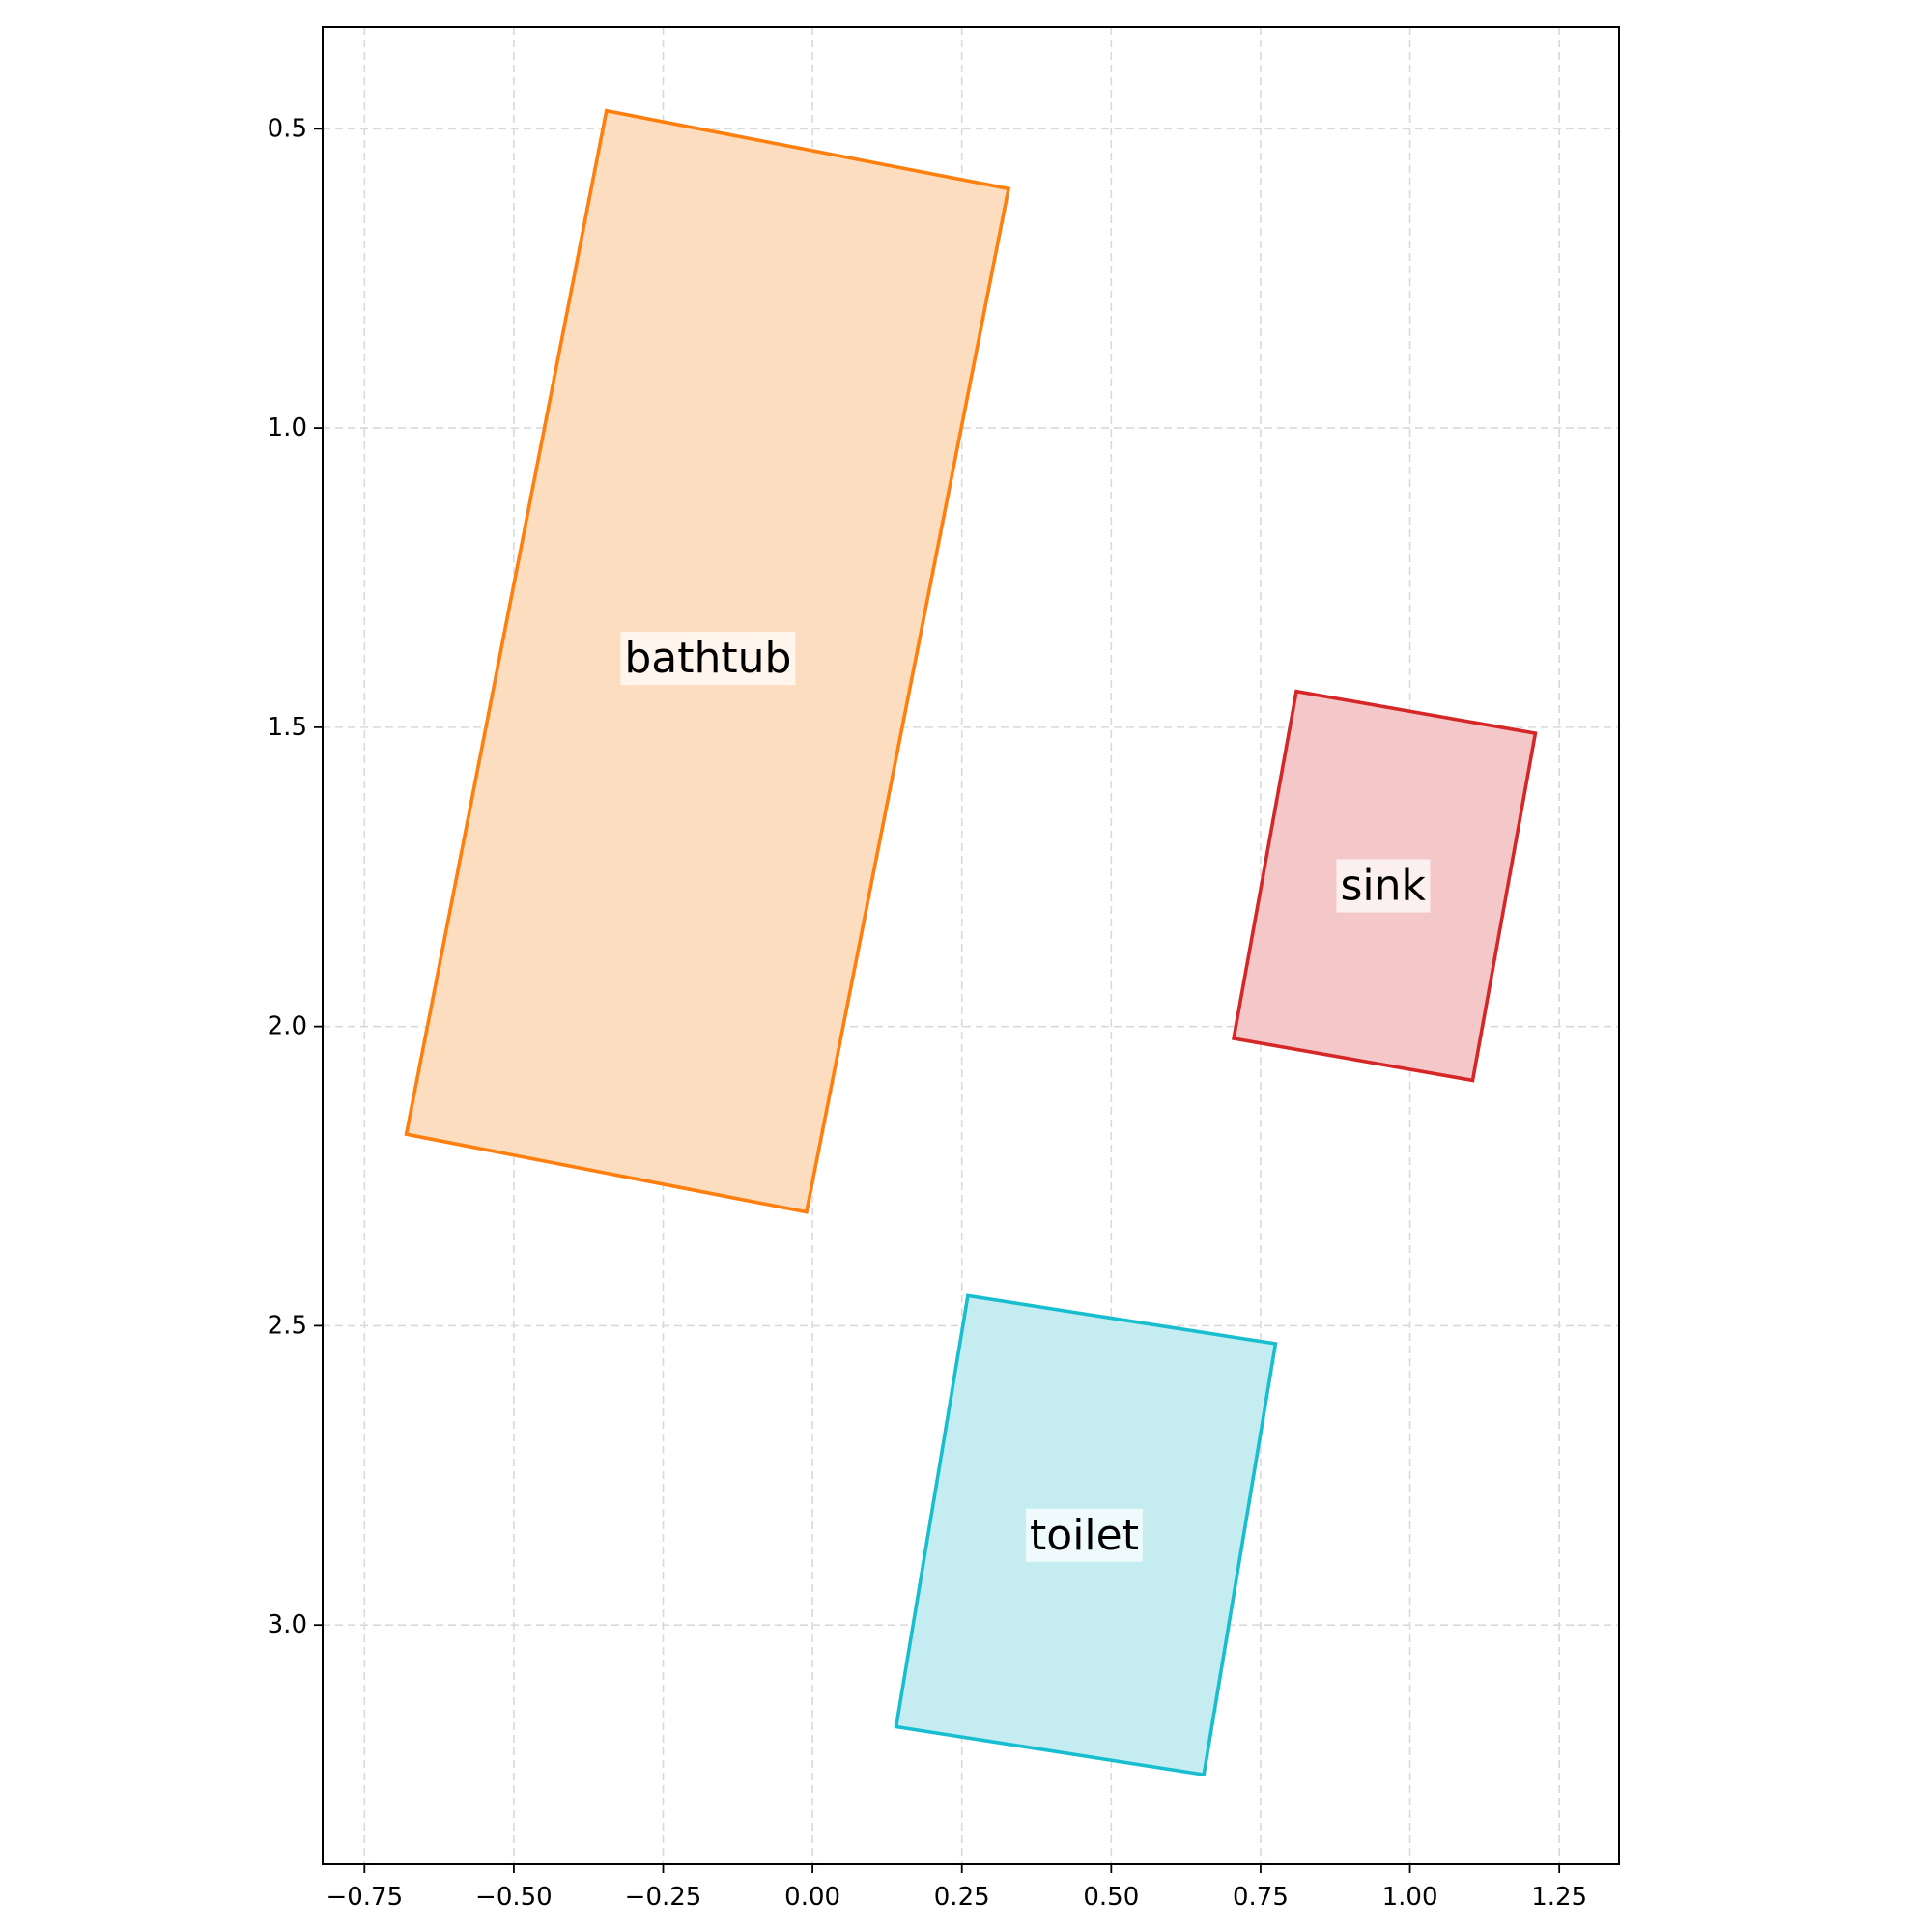  I want to click on toilet-label-group: toilet, so click(1084, 1535).